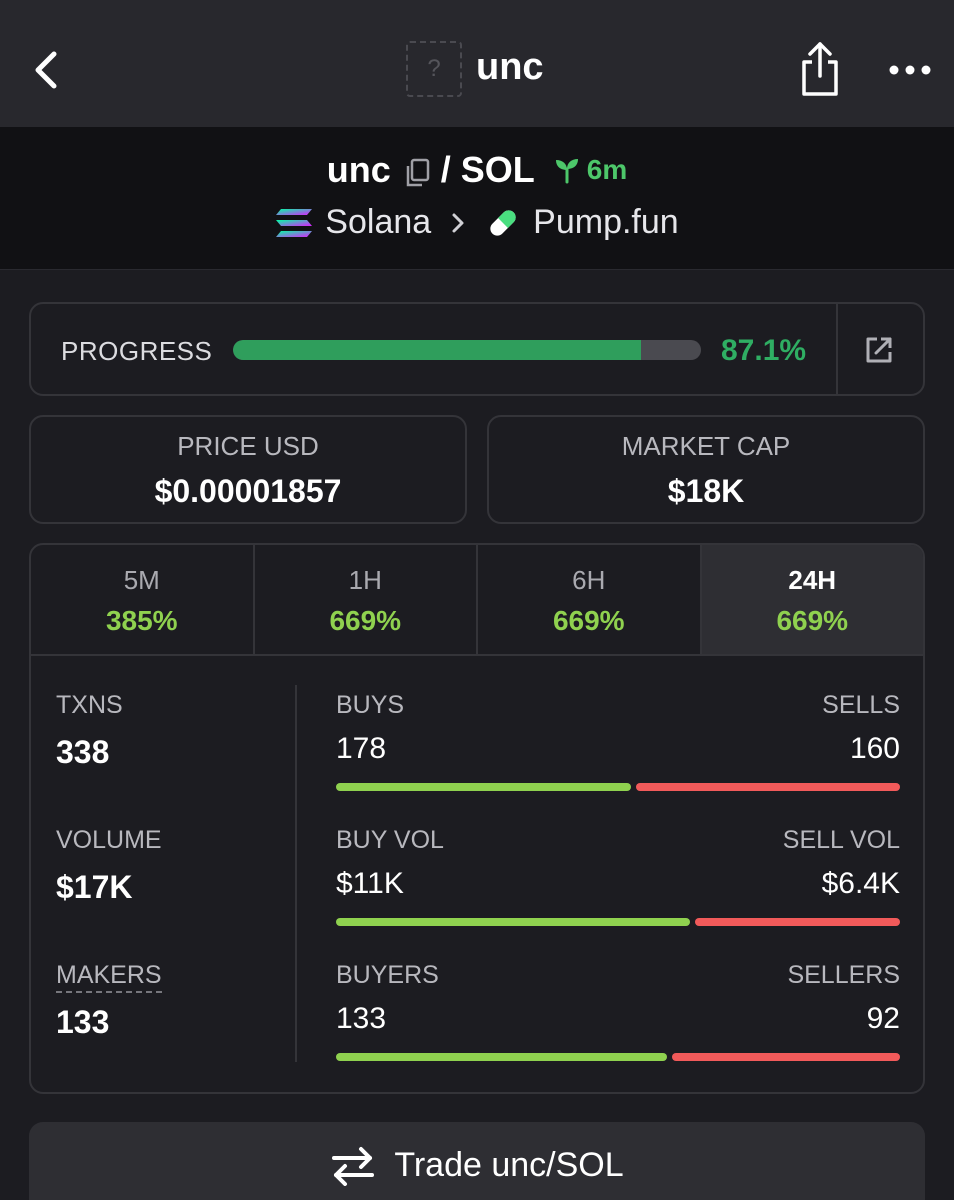  What do you see at coordinates (618, 876) in the screenshot?
I see `buy-sell-volume-ratio: BUY VOL SELL VOL $11K $6.4K` at bounding box center [618, 876].